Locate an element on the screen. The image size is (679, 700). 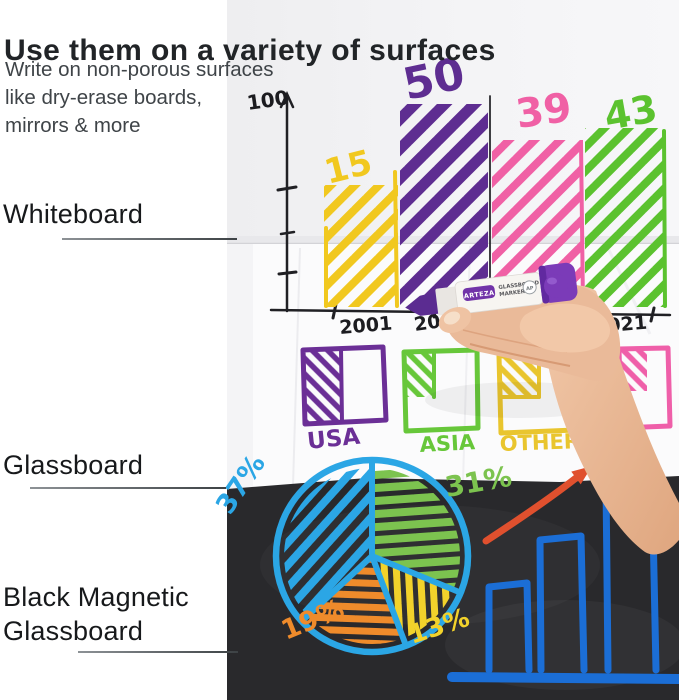
thumb is located at coordinates (565, 328).